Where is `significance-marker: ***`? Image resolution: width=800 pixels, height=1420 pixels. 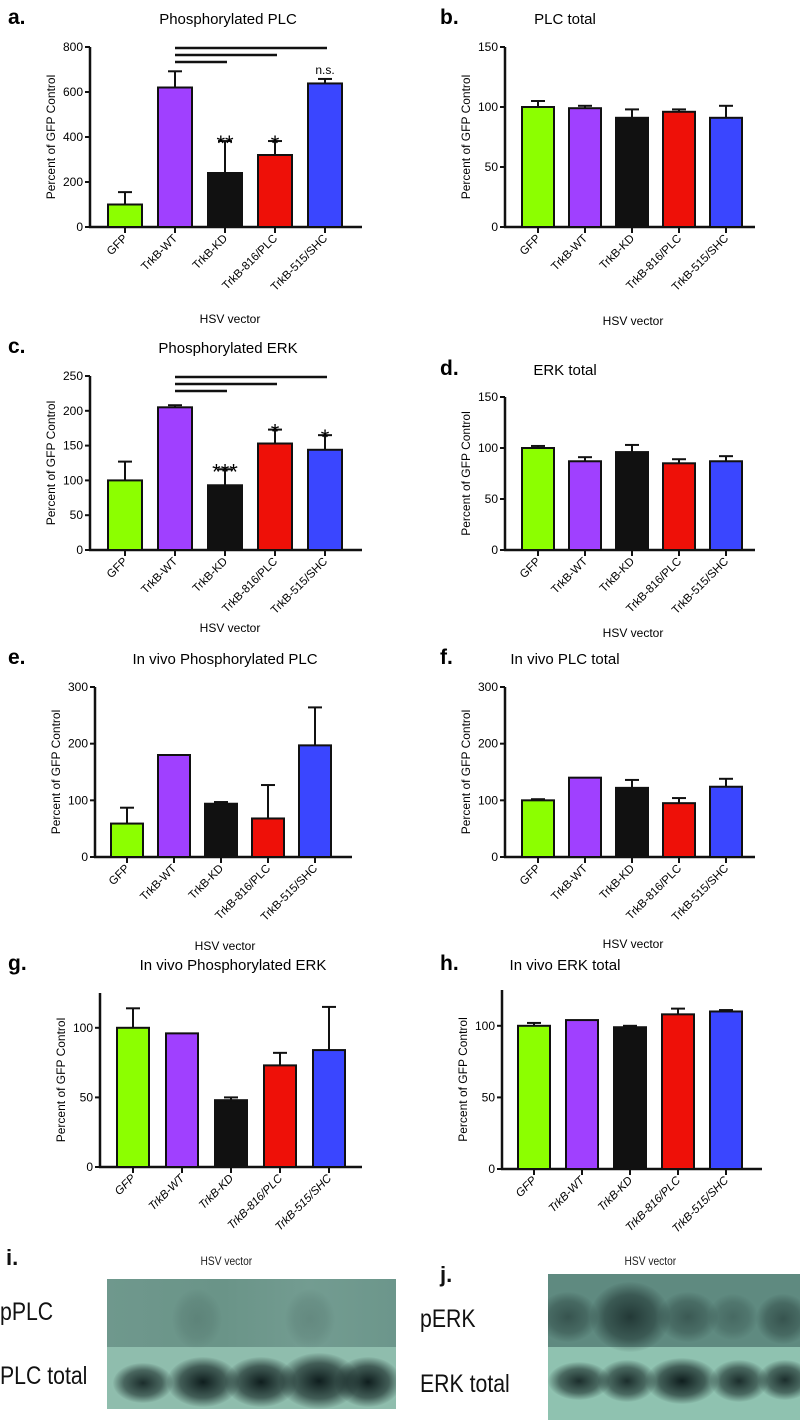 significance-marker: *** is located at coordinates (225, 471).